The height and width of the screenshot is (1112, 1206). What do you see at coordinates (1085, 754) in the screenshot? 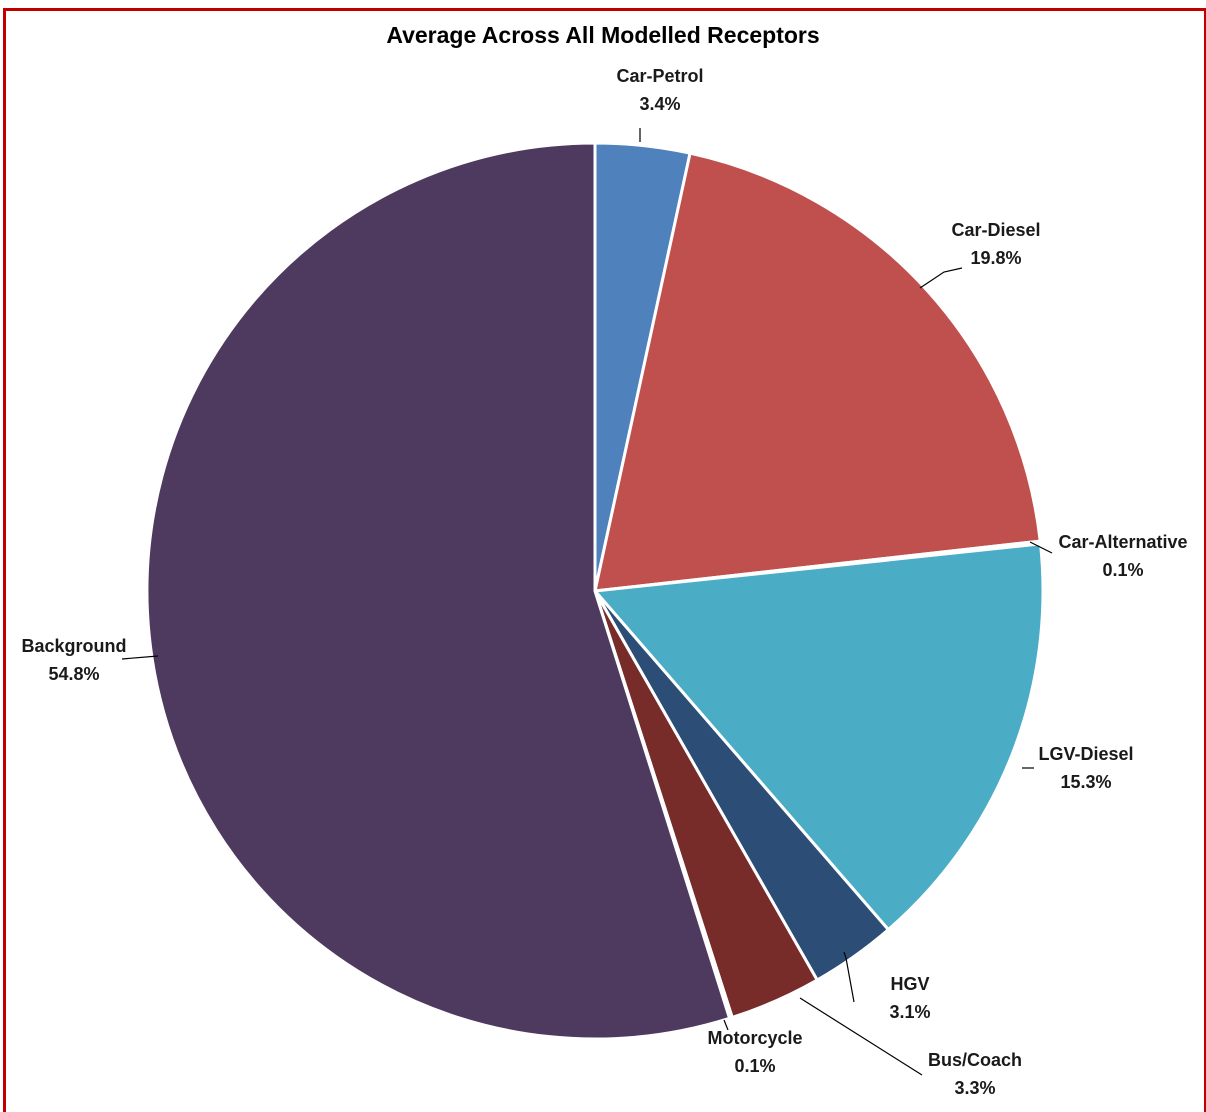
I see `slice-label-lgv-diesel: LGV-Diesel` at bounding box center [1085, 754].